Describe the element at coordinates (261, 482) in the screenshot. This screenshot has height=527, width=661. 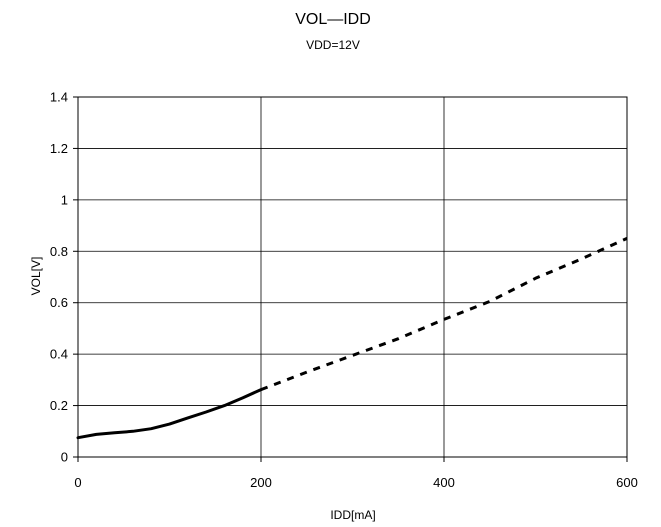
I see `x-tick-label-1: 200` at that location.